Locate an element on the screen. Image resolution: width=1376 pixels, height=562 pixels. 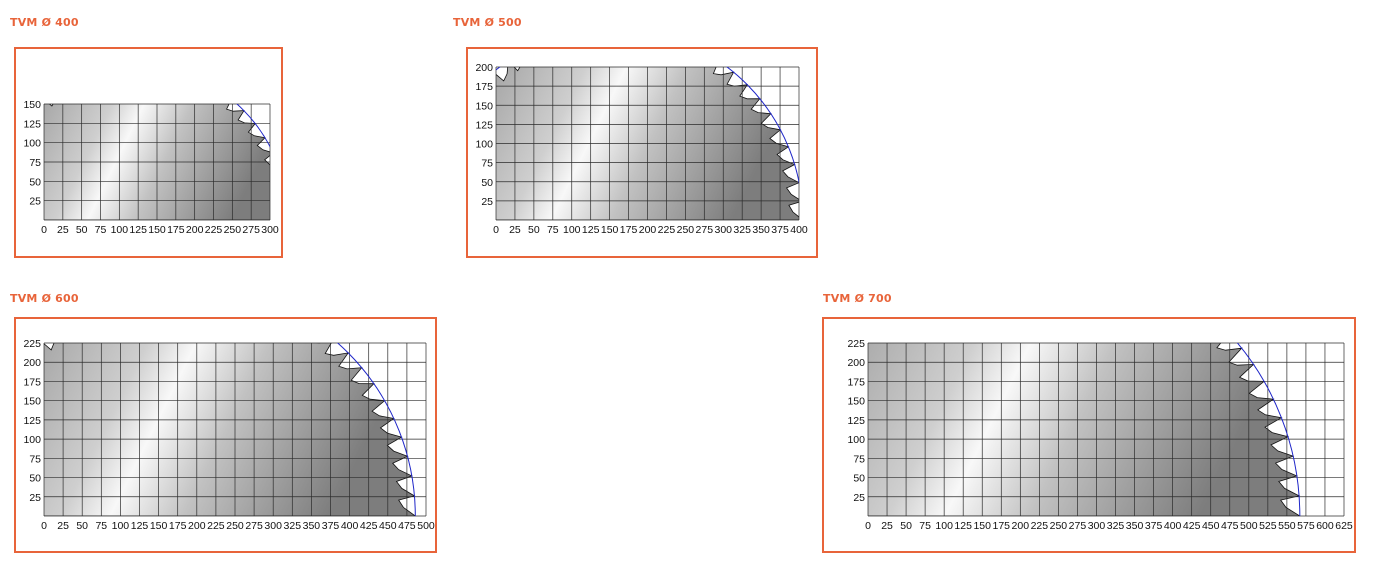
y-tick-label: 225 is located at coordinates (32, 344).